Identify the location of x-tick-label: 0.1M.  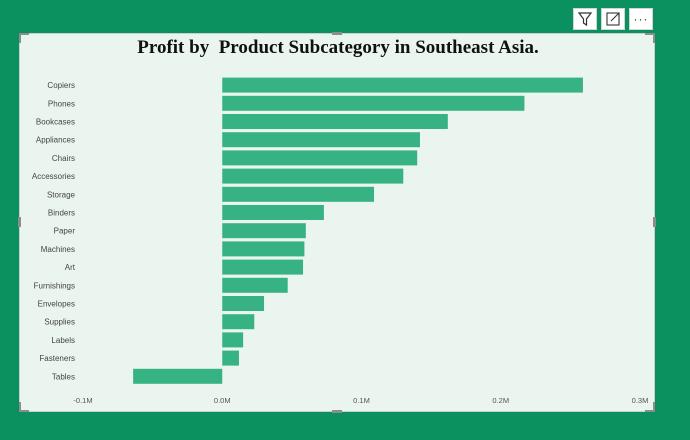
(361, 400).